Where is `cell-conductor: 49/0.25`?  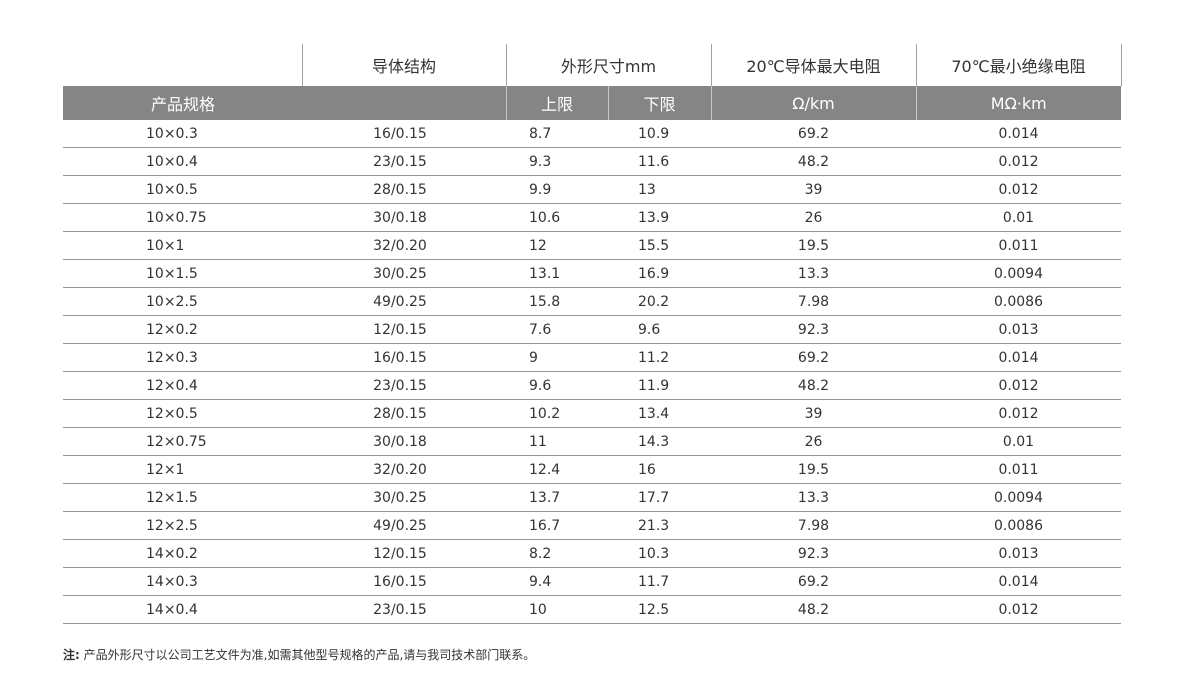 cell-conductor: 49/0.25 is located at coordinates (404, 525).